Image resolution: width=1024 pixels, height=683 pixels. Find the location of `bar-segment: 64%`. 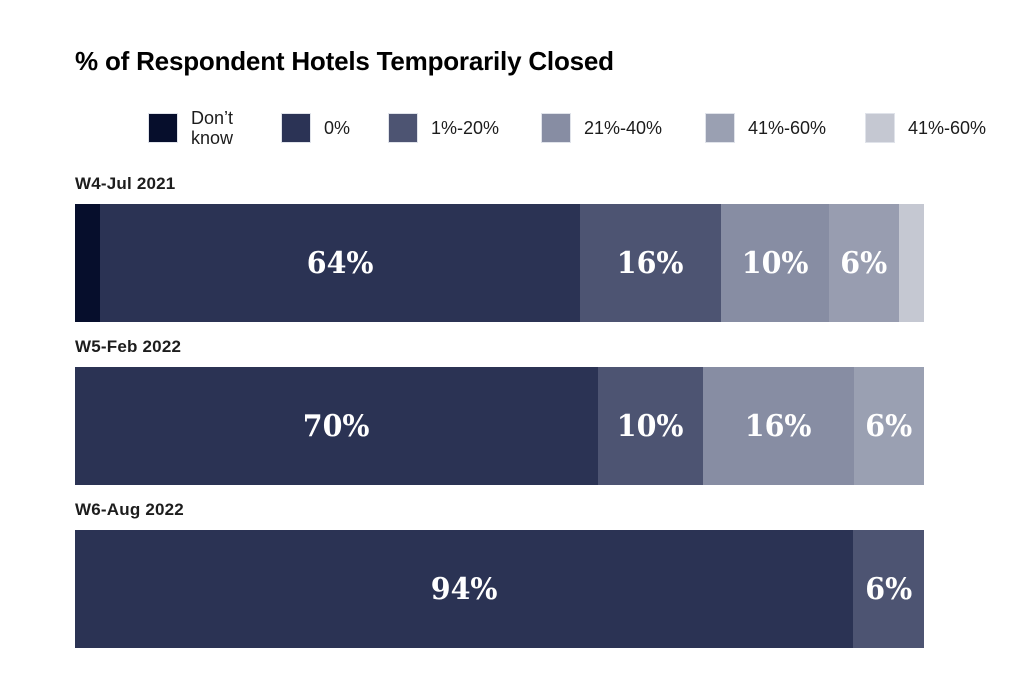

bar-segment: 64% is located at coordinates (340, 263).